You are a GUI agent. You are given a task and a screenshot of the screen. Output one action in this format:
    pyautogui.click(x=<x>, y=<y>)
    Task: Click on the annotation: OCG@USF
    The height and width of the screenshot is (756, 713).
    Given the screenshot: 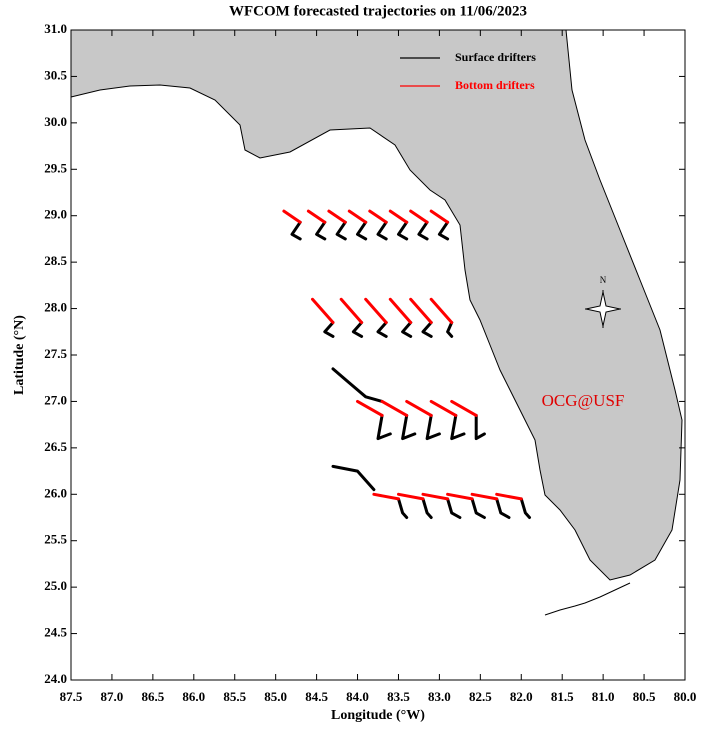 What is the action you would take?
    pyautogui.click(x=583, y=400)
    